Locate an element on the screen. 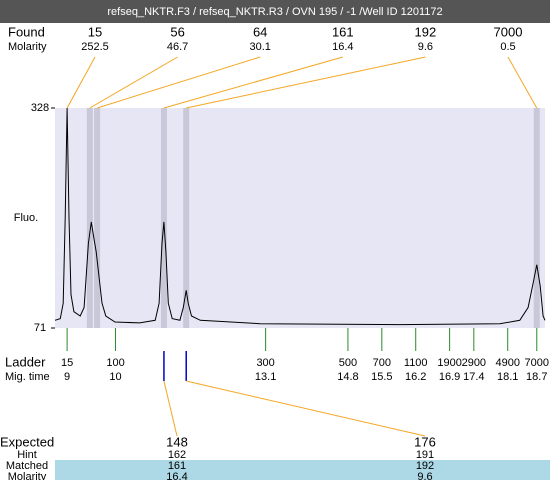  ladder-size: 2900 is located at coordinates (474, 363).